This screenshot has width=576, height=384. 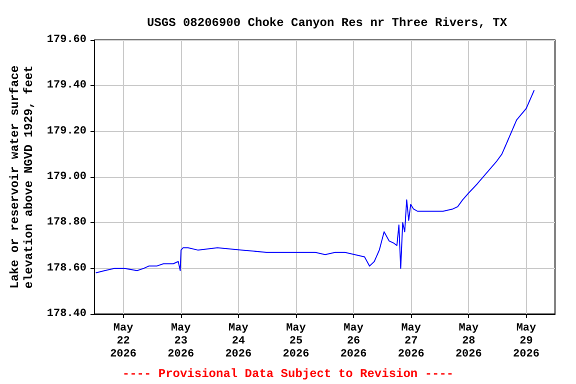 What do you see at coordinates (66, 314) in the screenshot?
I see `y-tick-label: 178.40` at bounding box center [66, 314].